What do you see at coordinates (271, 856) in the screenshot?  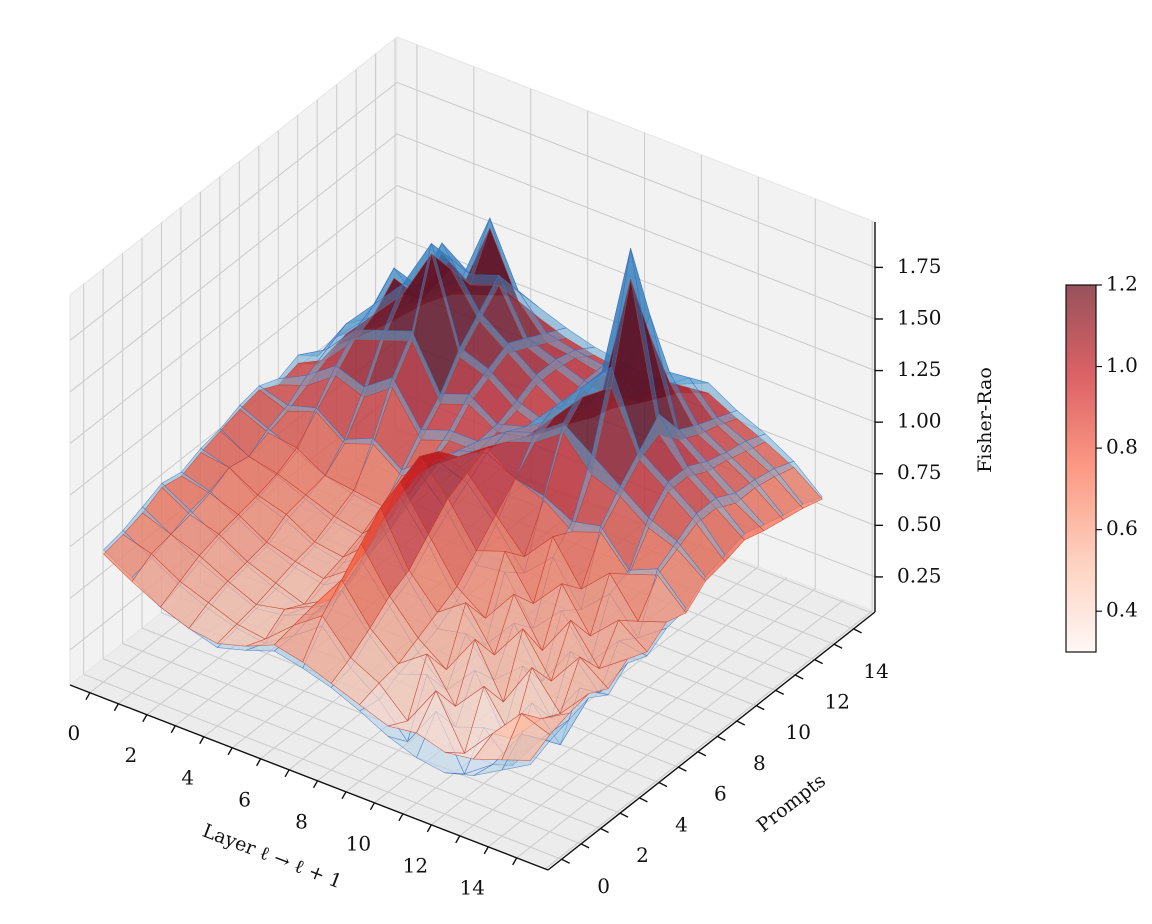 I see `x-axis-label: Layer ℓ → ℓ + 1` at bounding box center [271, 856].